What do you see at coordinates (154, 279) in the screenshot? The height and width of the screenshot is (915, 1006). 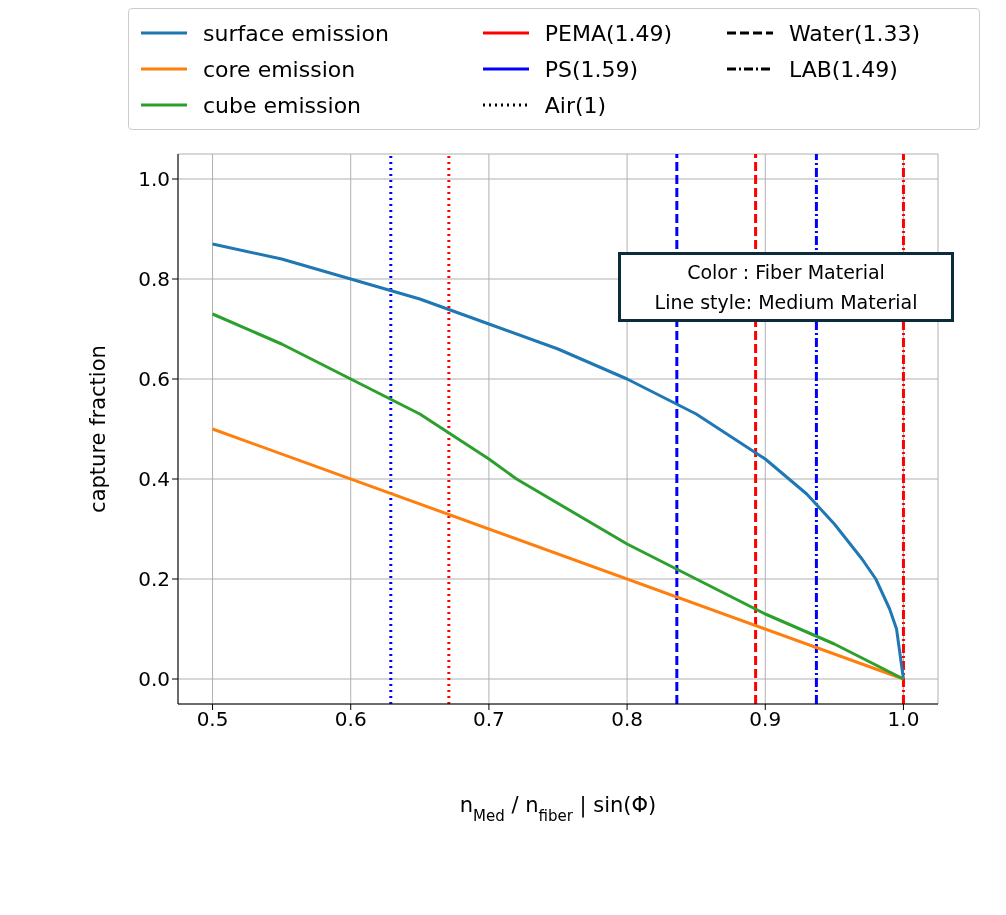 I see `y-tick-label: 0.8` at bounding box center [154, 279].